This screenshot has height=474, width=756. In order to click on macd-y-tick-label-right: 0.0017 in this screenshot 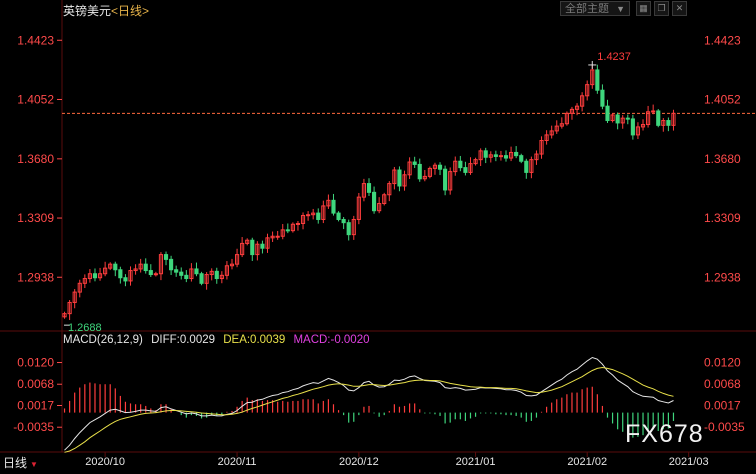, I will do `click(722, 406)`.